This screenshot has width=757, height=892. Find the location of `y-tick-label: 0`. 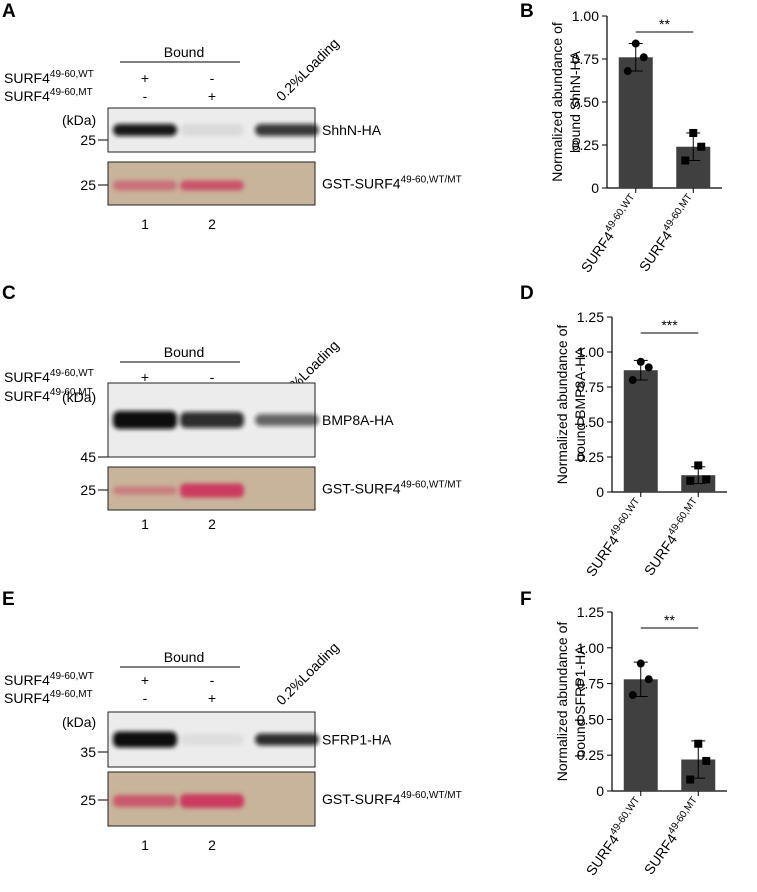

y-tick-label: 0 is located at coordinates (595, 188).